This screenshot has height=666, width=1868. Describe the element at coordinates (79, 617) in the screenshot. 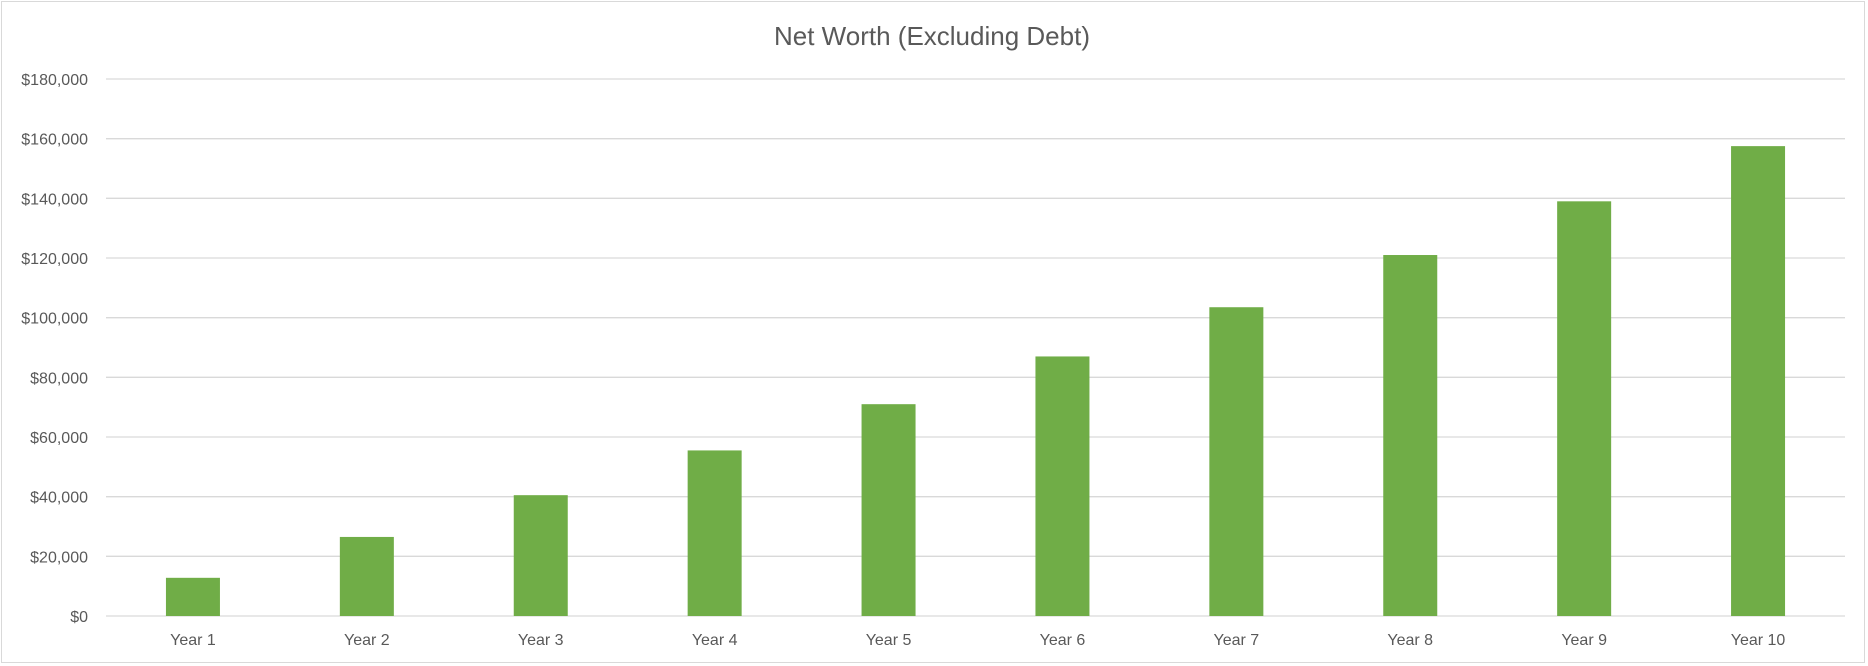

I see `y-tick-label: $0` at that location.